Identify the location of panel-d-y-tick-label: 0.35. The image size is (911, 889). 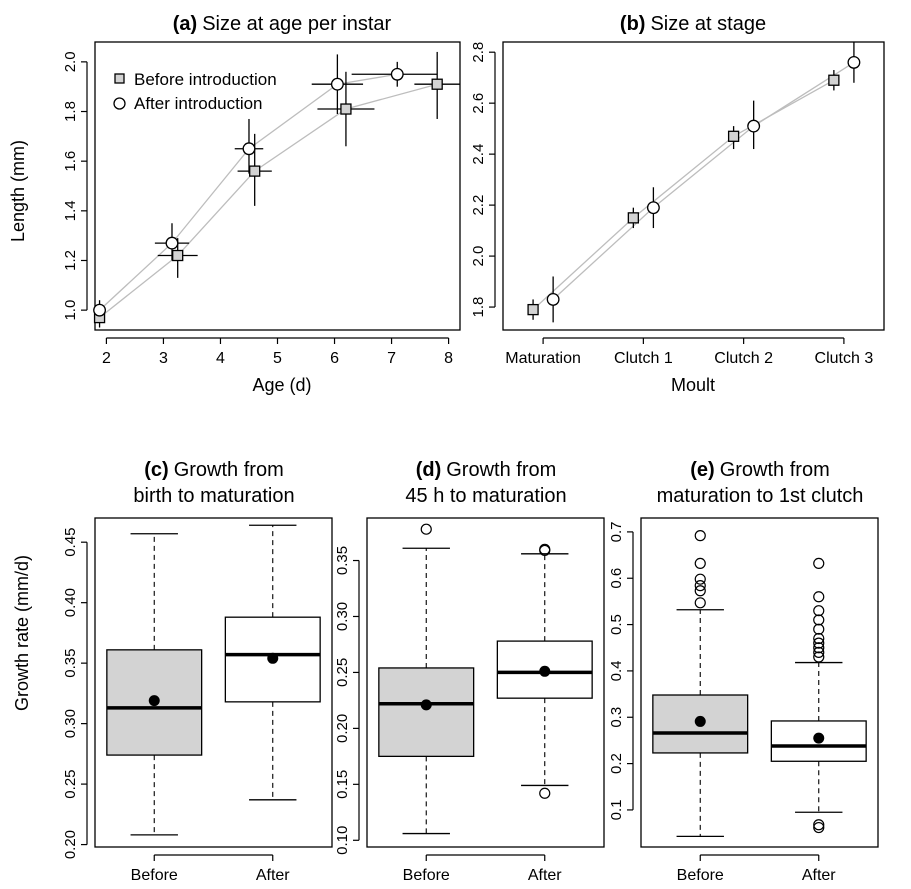
(342, 560).